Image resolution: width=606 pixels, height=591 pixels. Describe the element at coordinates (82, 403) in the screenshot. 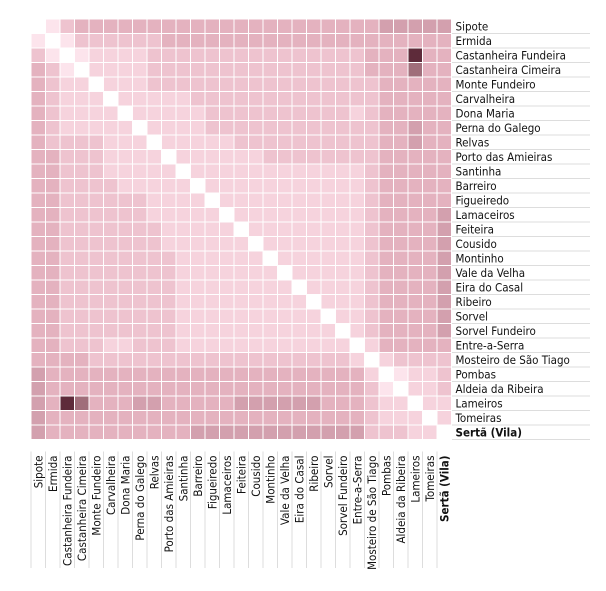

I see `cell-lameiros-castanheira-cimeira` at that location.